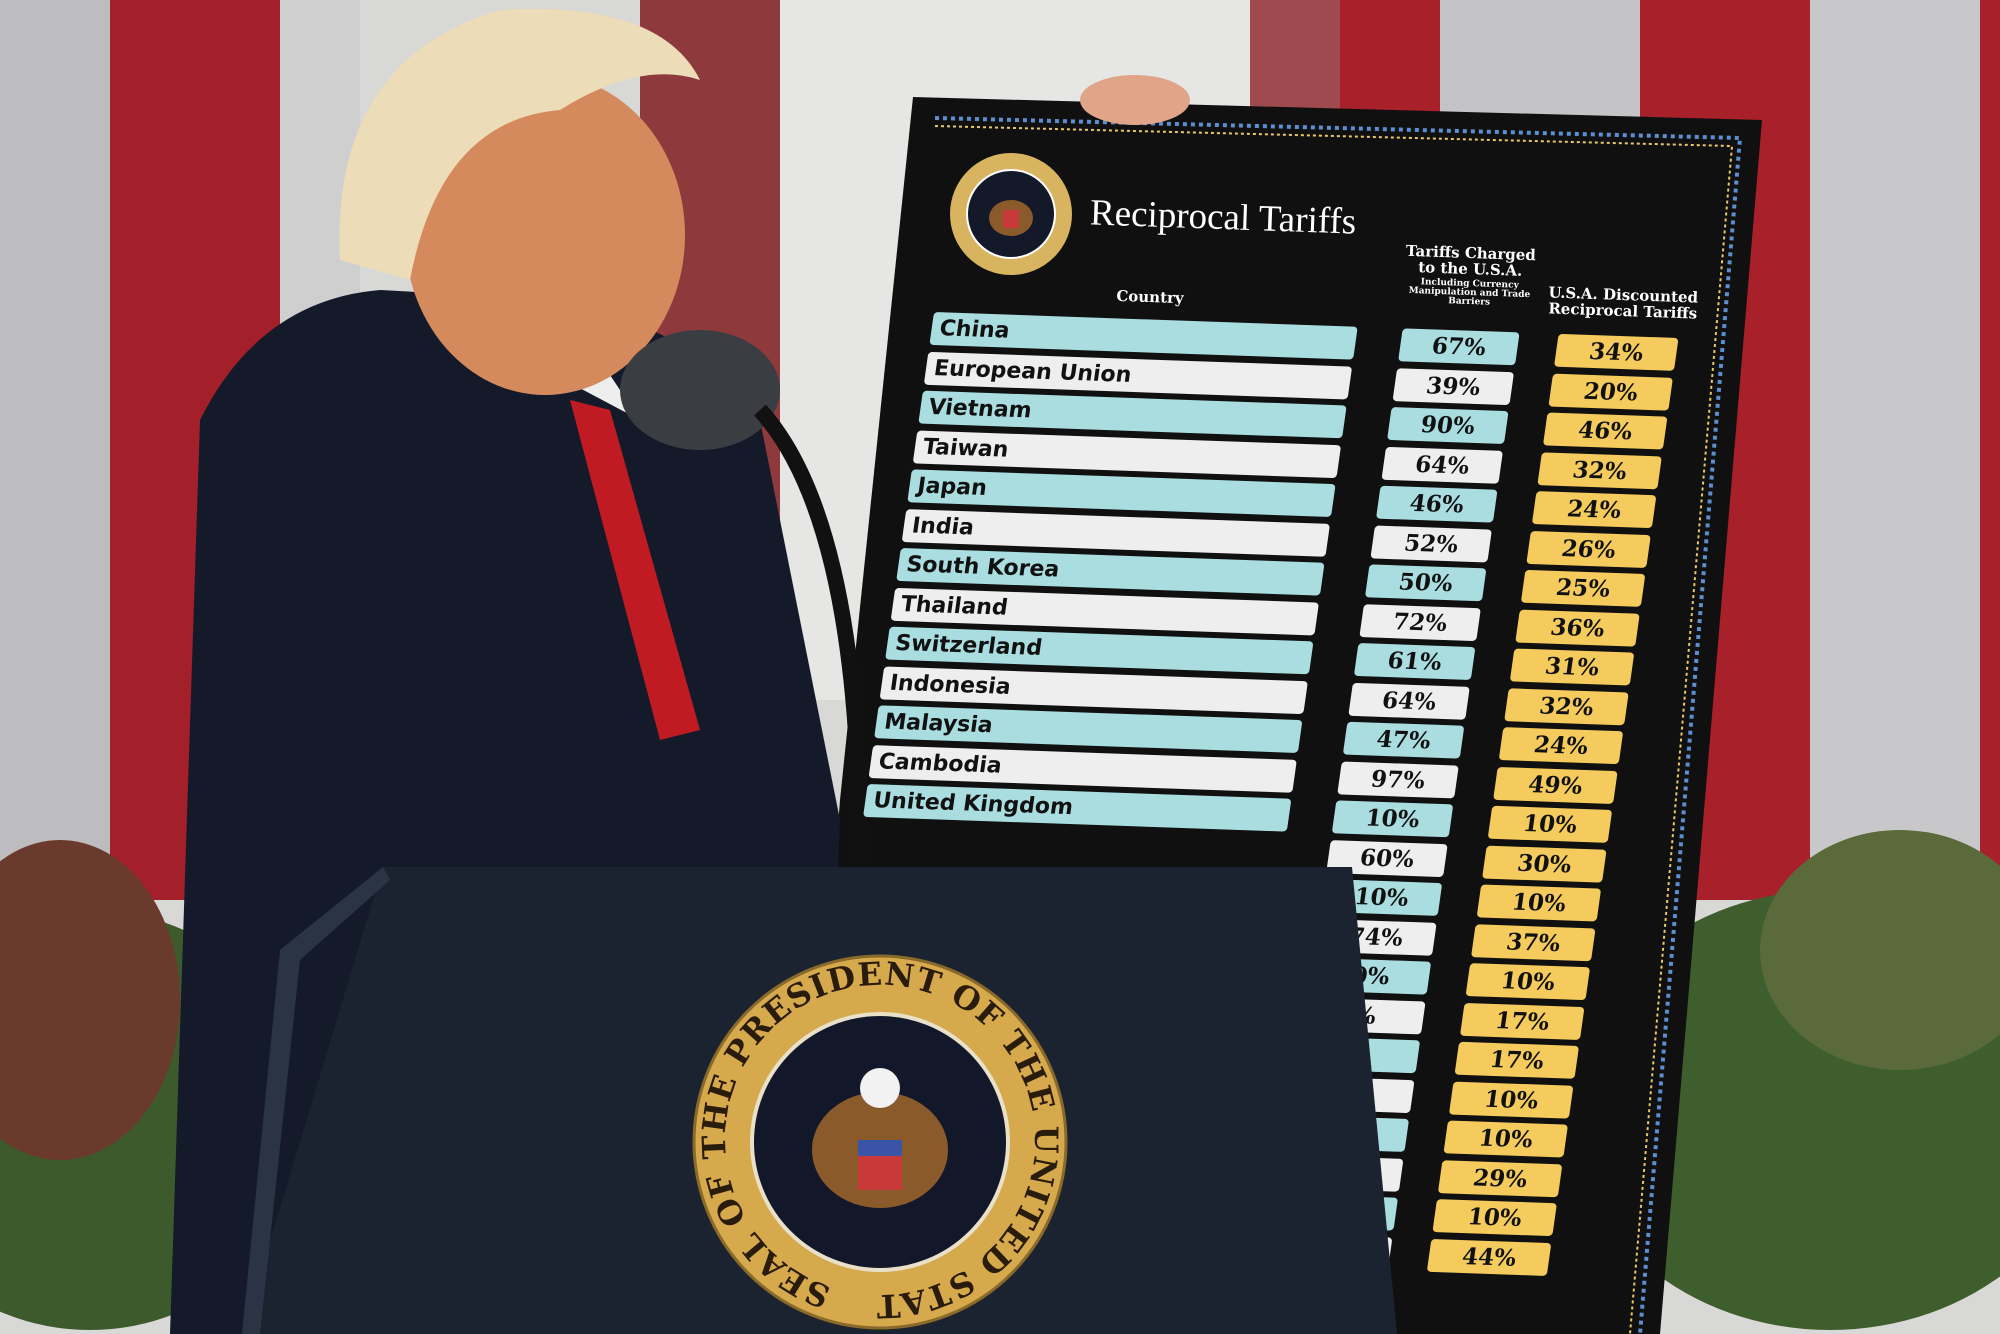 The width and height of the screenshot is (2000, 1334). Describe the element at coordinates (1500, 1178) in the screenshot. I see `reciprocal-tariff-cell: 29%` at that location.